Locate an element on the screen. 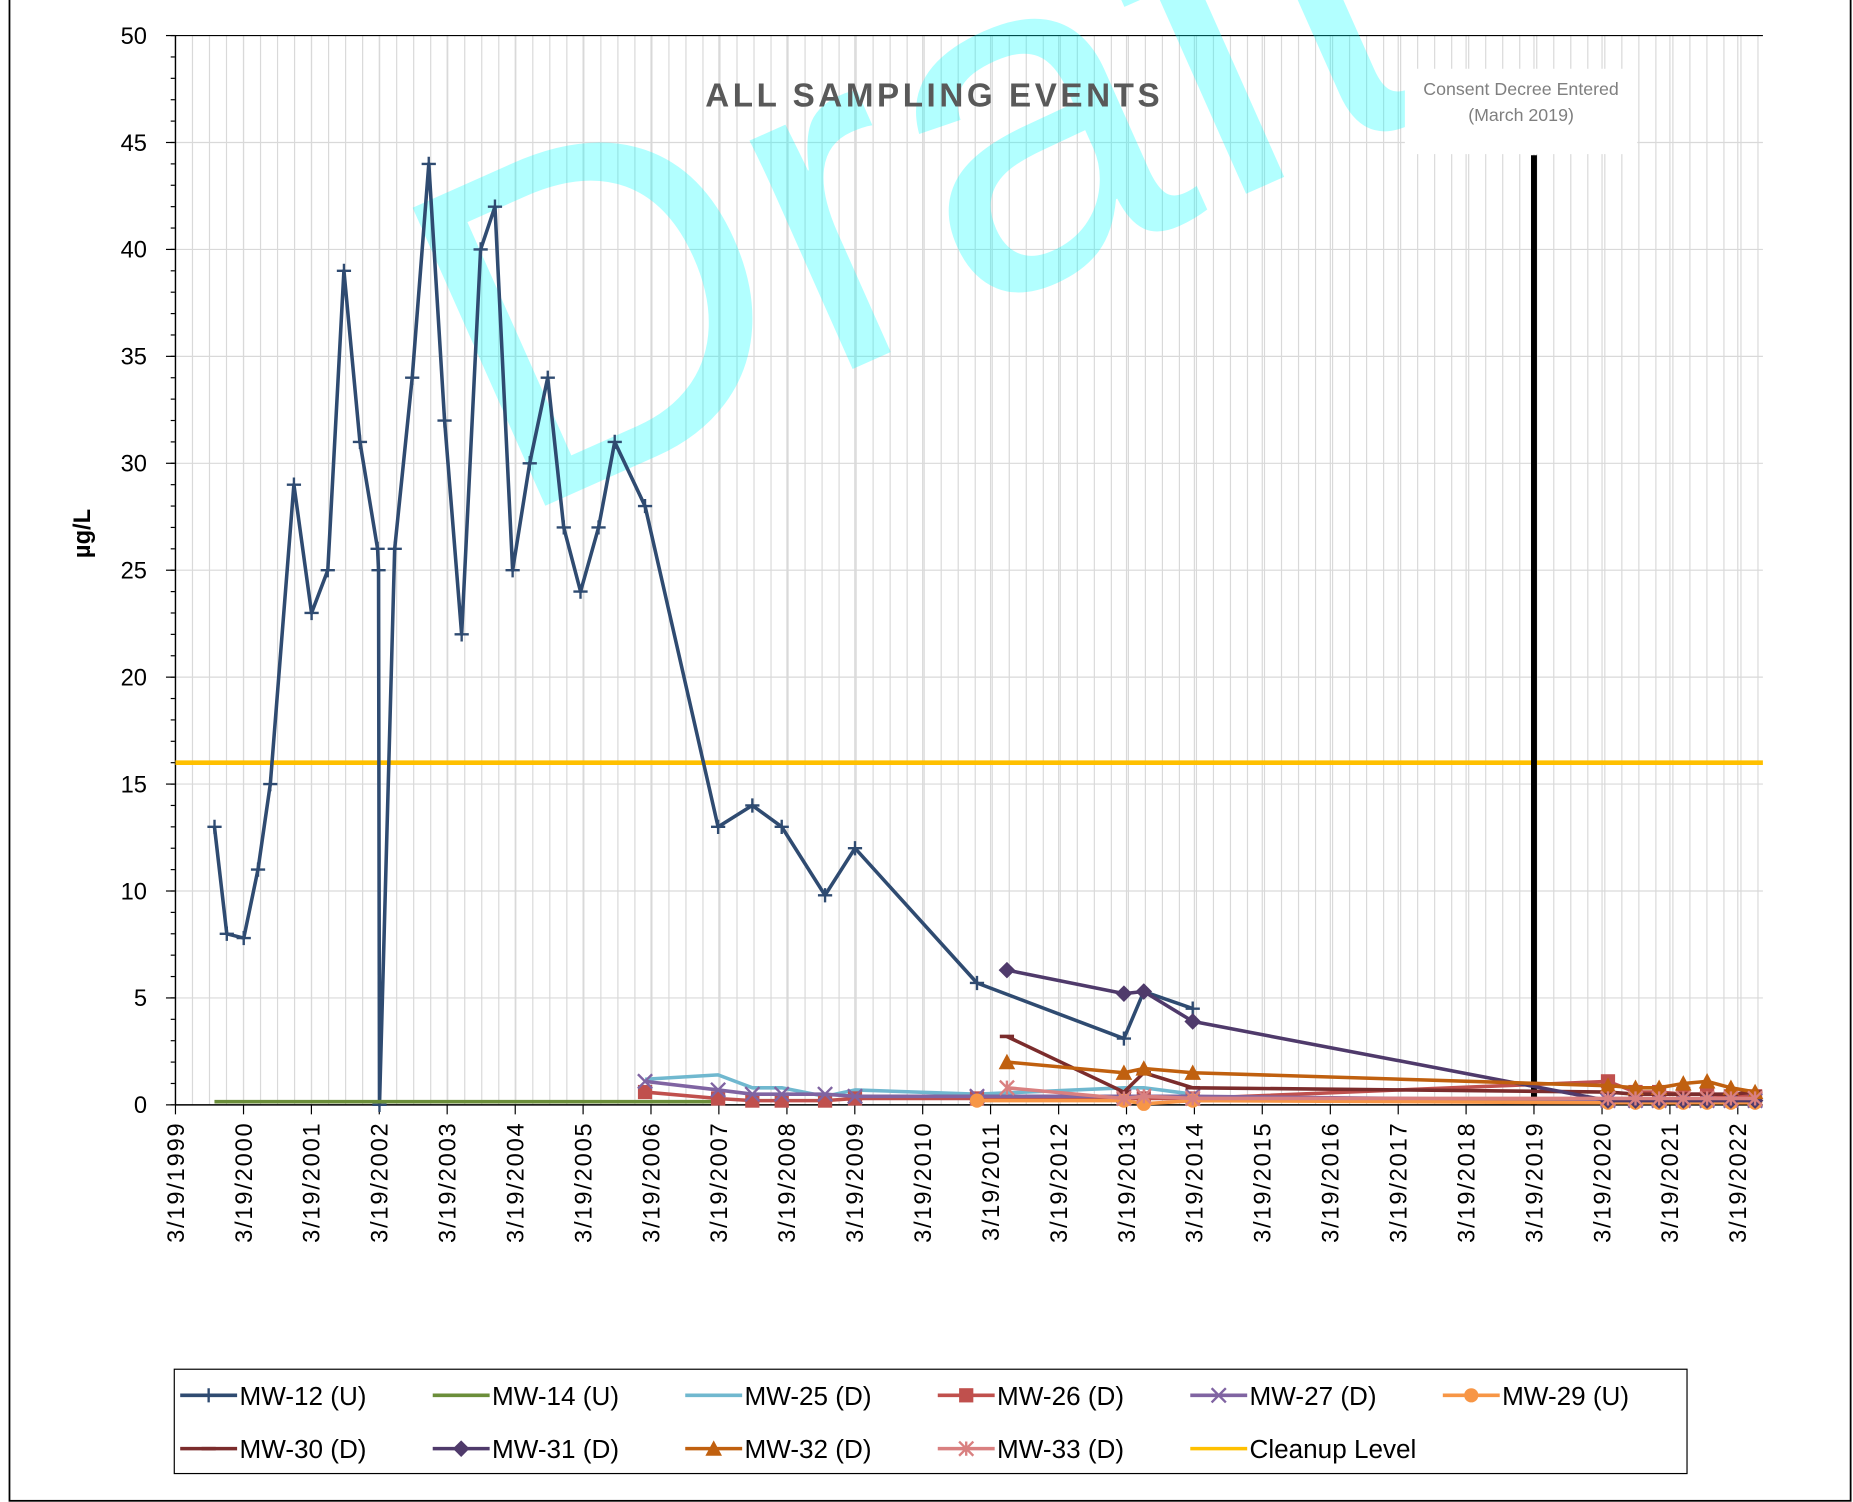 The image size is (1853, 1502). legend-item: MW-26 (D) is located at coordinates (1030, 1396).